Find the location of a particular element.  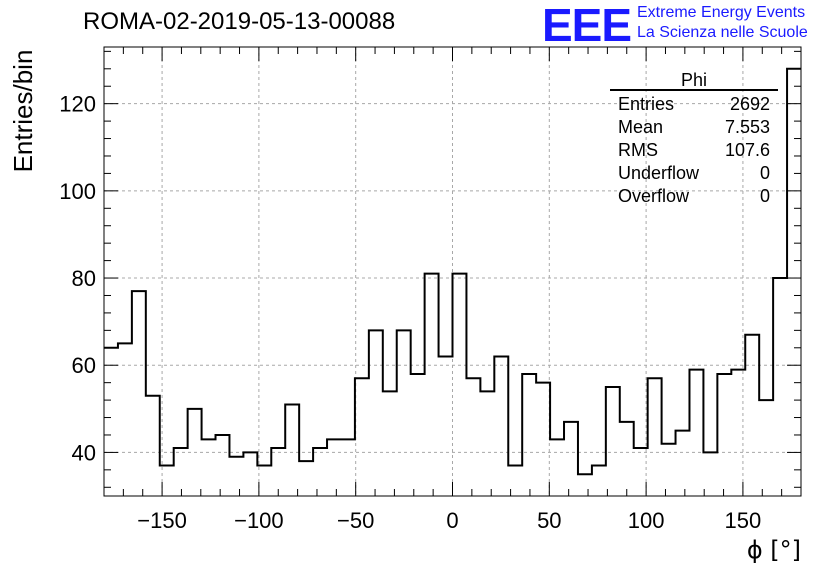

x-tick-label: 50 is located at coordinates (549, 520).